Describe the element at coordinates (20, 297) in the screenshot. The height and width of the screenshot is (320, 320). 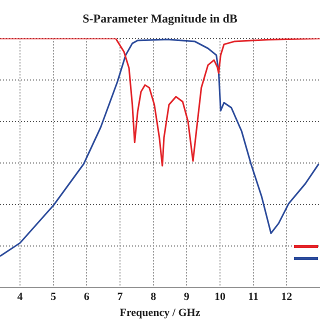
I see `x-tick-label: 4` at that location.